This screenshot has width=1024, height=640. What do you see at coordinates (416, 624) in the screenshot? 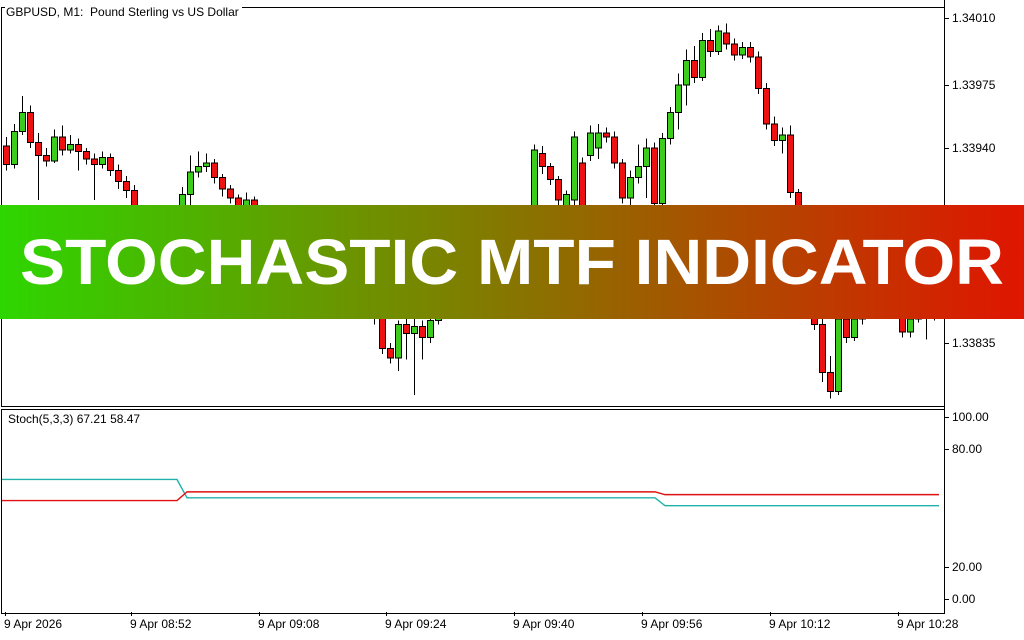
I see `time-axis-label: 9 Apr 09:24` at bounding box center [416, 624].